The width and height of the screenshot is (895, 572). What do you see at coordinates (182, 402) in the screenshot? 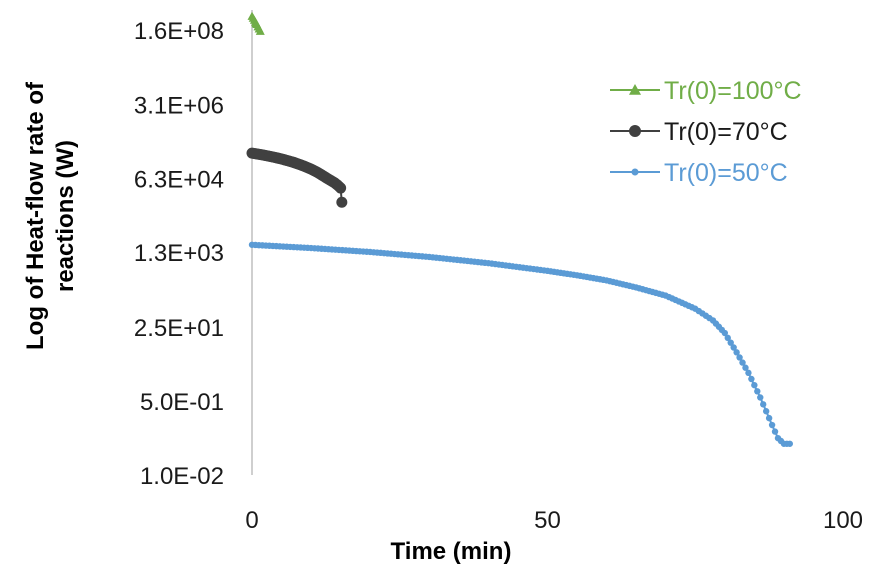
I see `y-tick-label: 5.0E-01` at bounding box center [182, 402].